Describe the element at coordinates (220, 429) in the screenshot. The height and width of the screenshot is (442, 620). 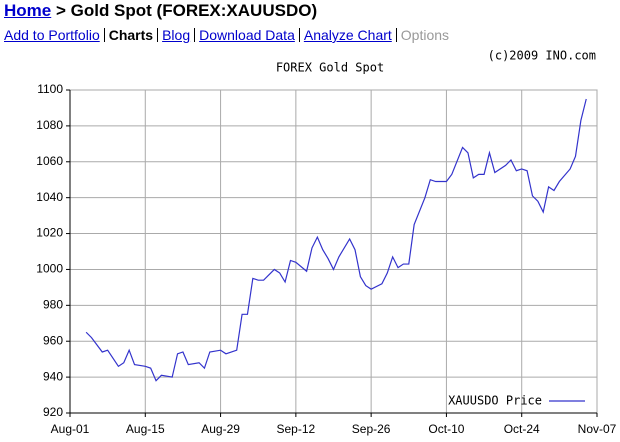
I see `x-tick-label: Aug-29` at that location.